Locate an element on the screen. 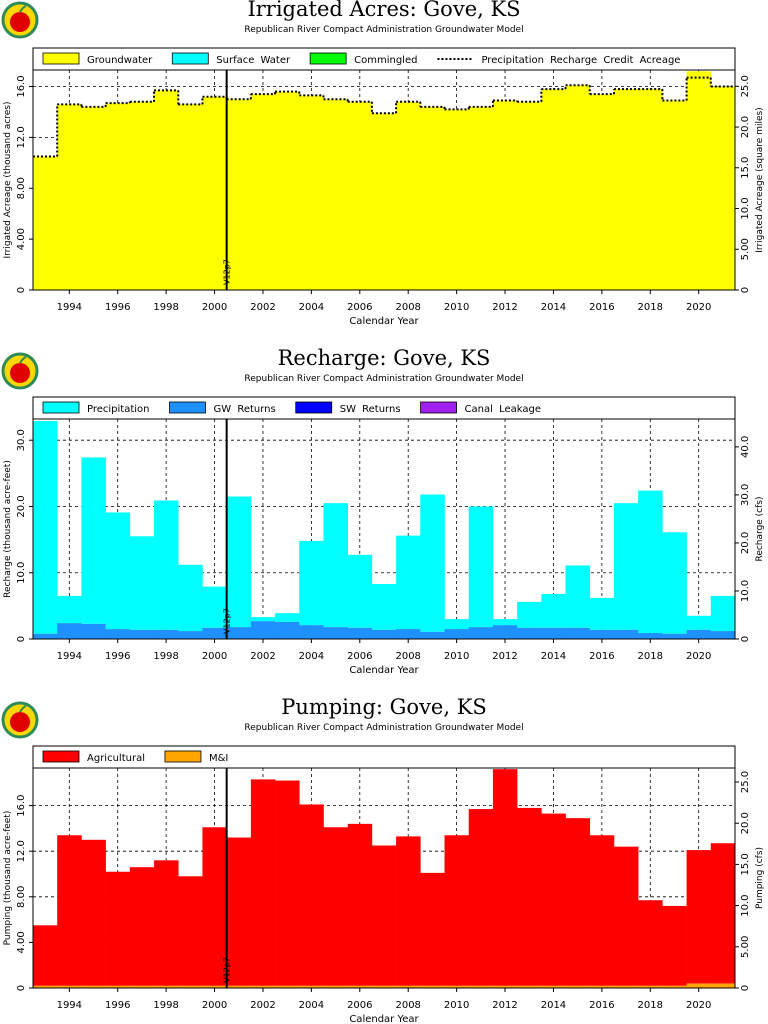  legend-label: Canal Leakage is located at coordinates (503, 409).